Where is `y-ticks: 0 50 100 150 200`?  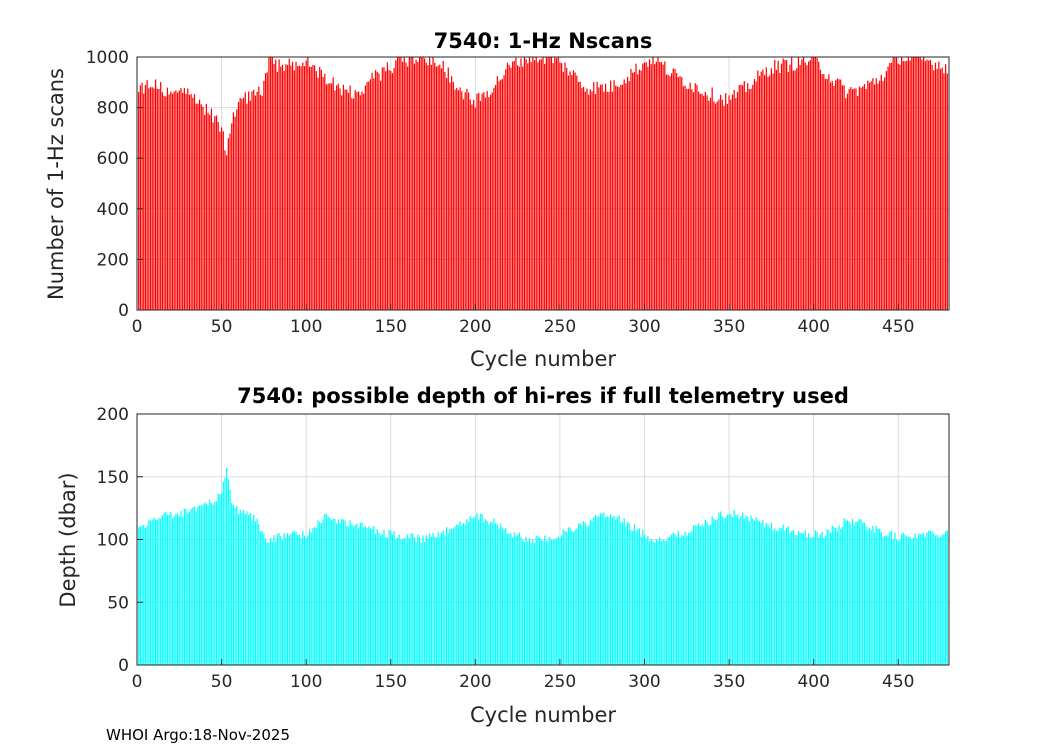
y-ticks: 0 50 100 150 200 is located at coordinates (120, 540).